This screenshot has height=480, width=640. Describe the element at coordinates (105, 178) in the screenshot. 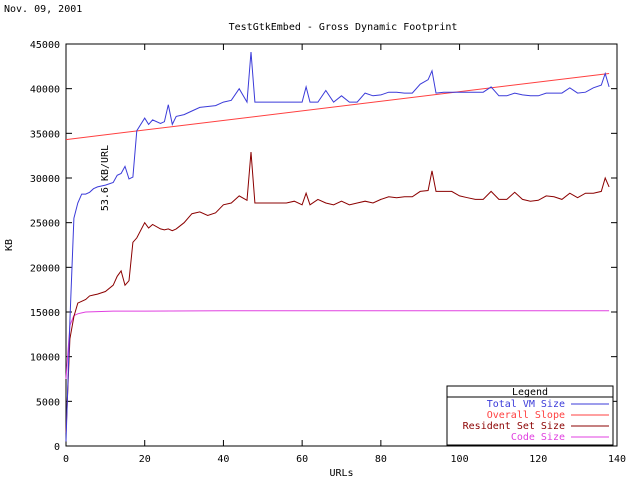

I see `slope-annotation: 53.6 KB/URL` at that location.